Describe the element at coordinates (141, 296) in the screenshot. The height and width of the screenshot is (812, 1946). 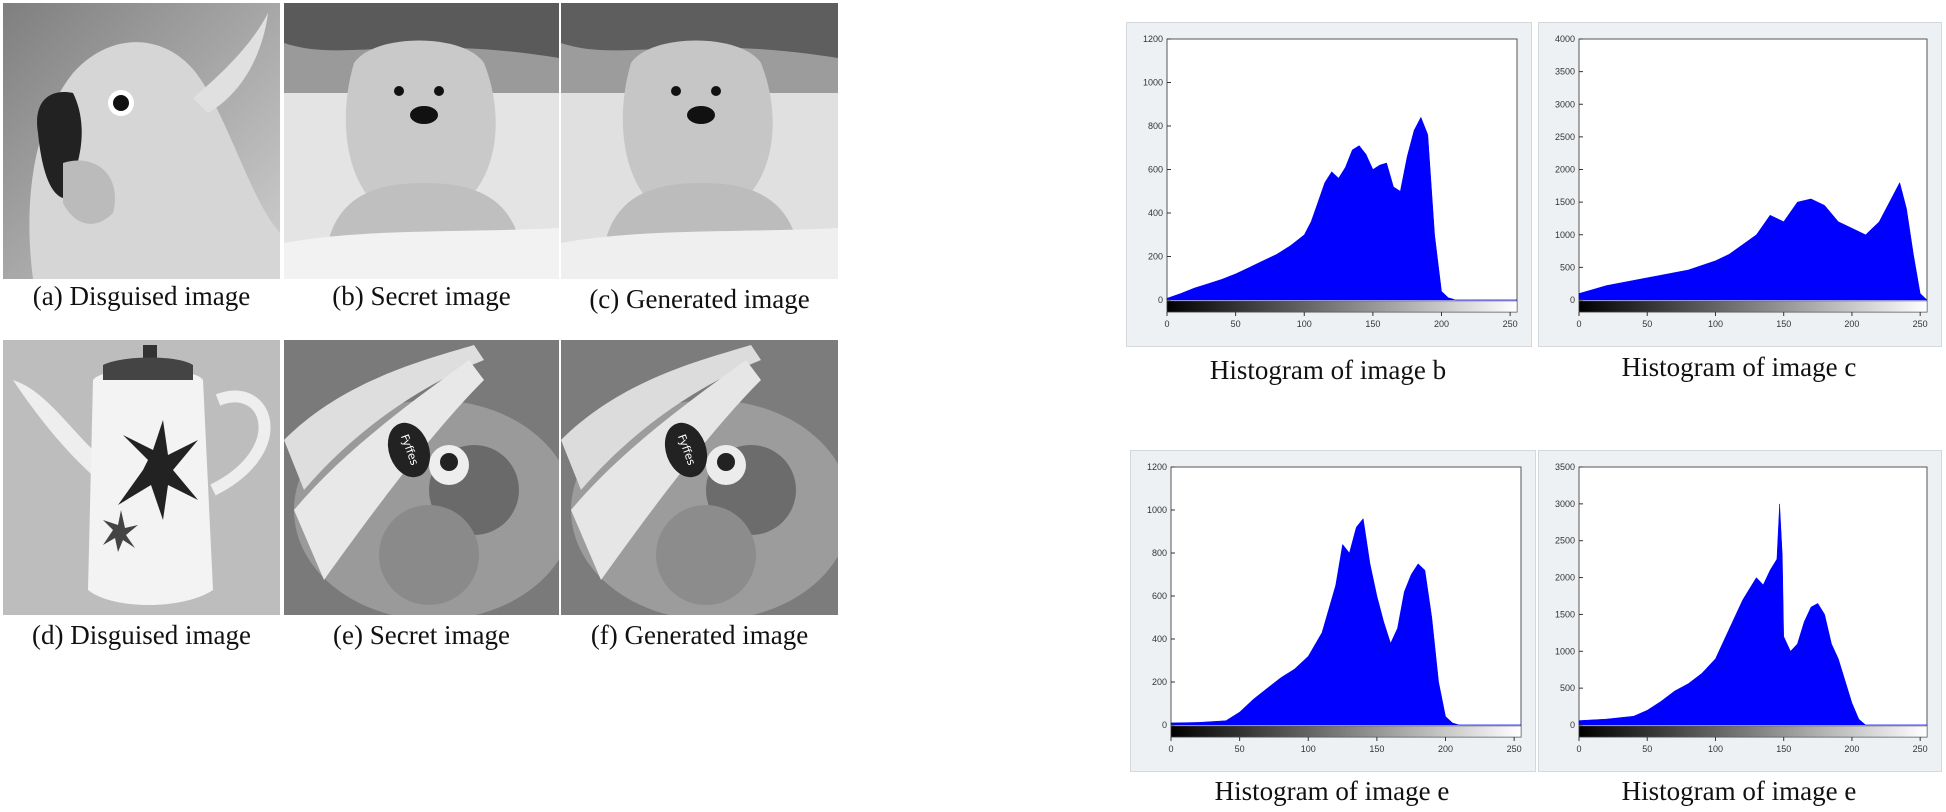
I see `caption-a: (a) Disguised image` at that location.